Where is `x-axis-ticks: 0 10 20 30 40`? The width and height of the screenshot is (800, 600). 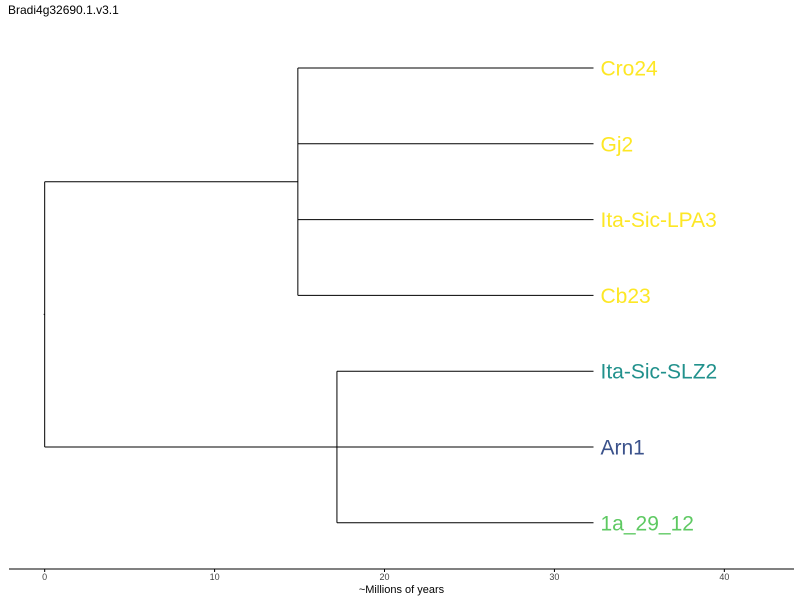 x-axis-ticks: 0 10 20 30 40 is located at coordinates (385, 575).